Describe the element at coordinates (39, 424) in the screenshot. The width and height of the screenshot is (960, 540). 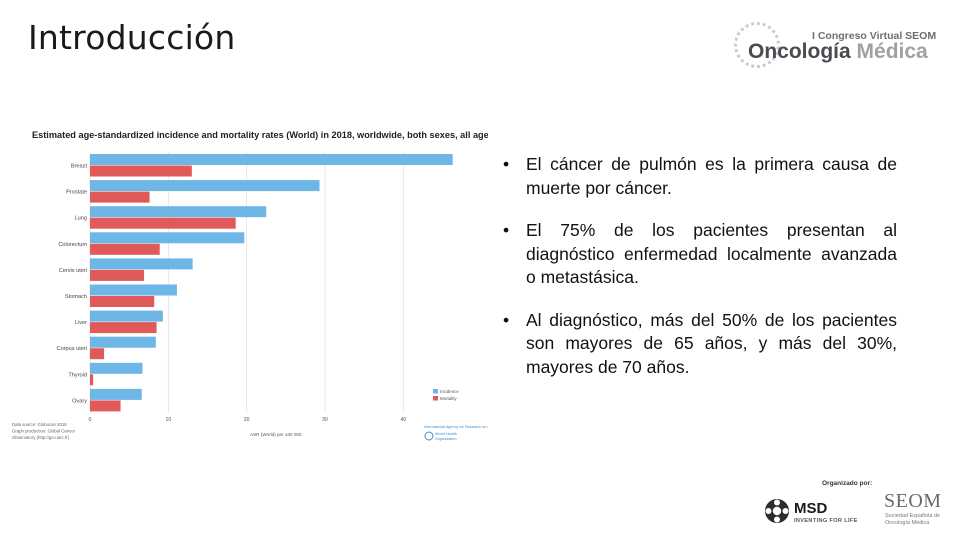
I see `chart-source-line: Data source: Globocan 2018` at that location.